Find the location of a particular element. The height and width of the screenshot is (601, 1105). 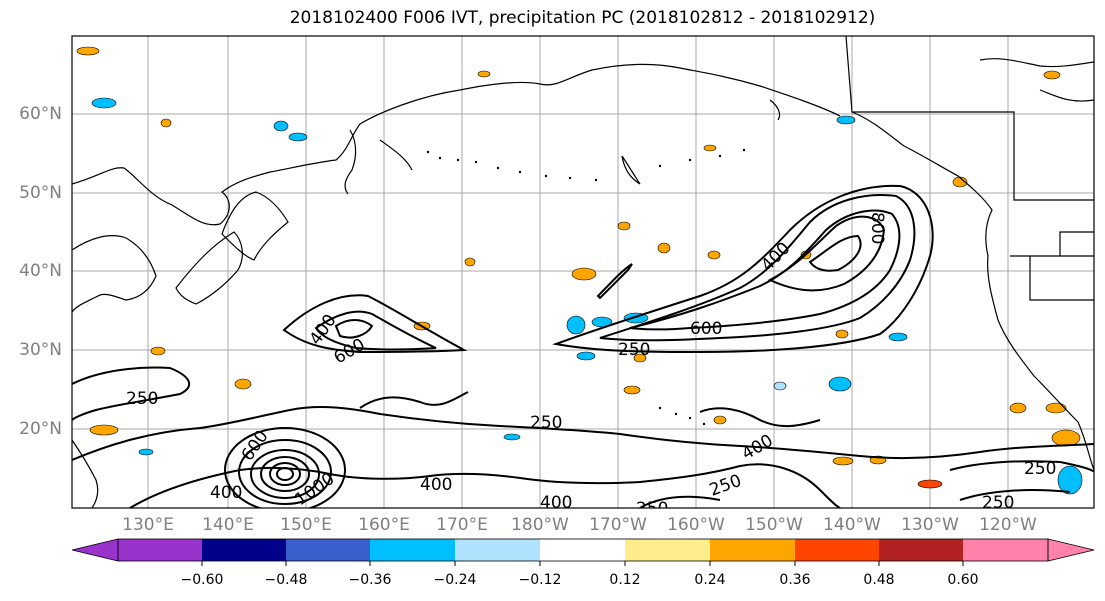

colorbar-tick-label: −0.12 is located at coordinates (540, 580).